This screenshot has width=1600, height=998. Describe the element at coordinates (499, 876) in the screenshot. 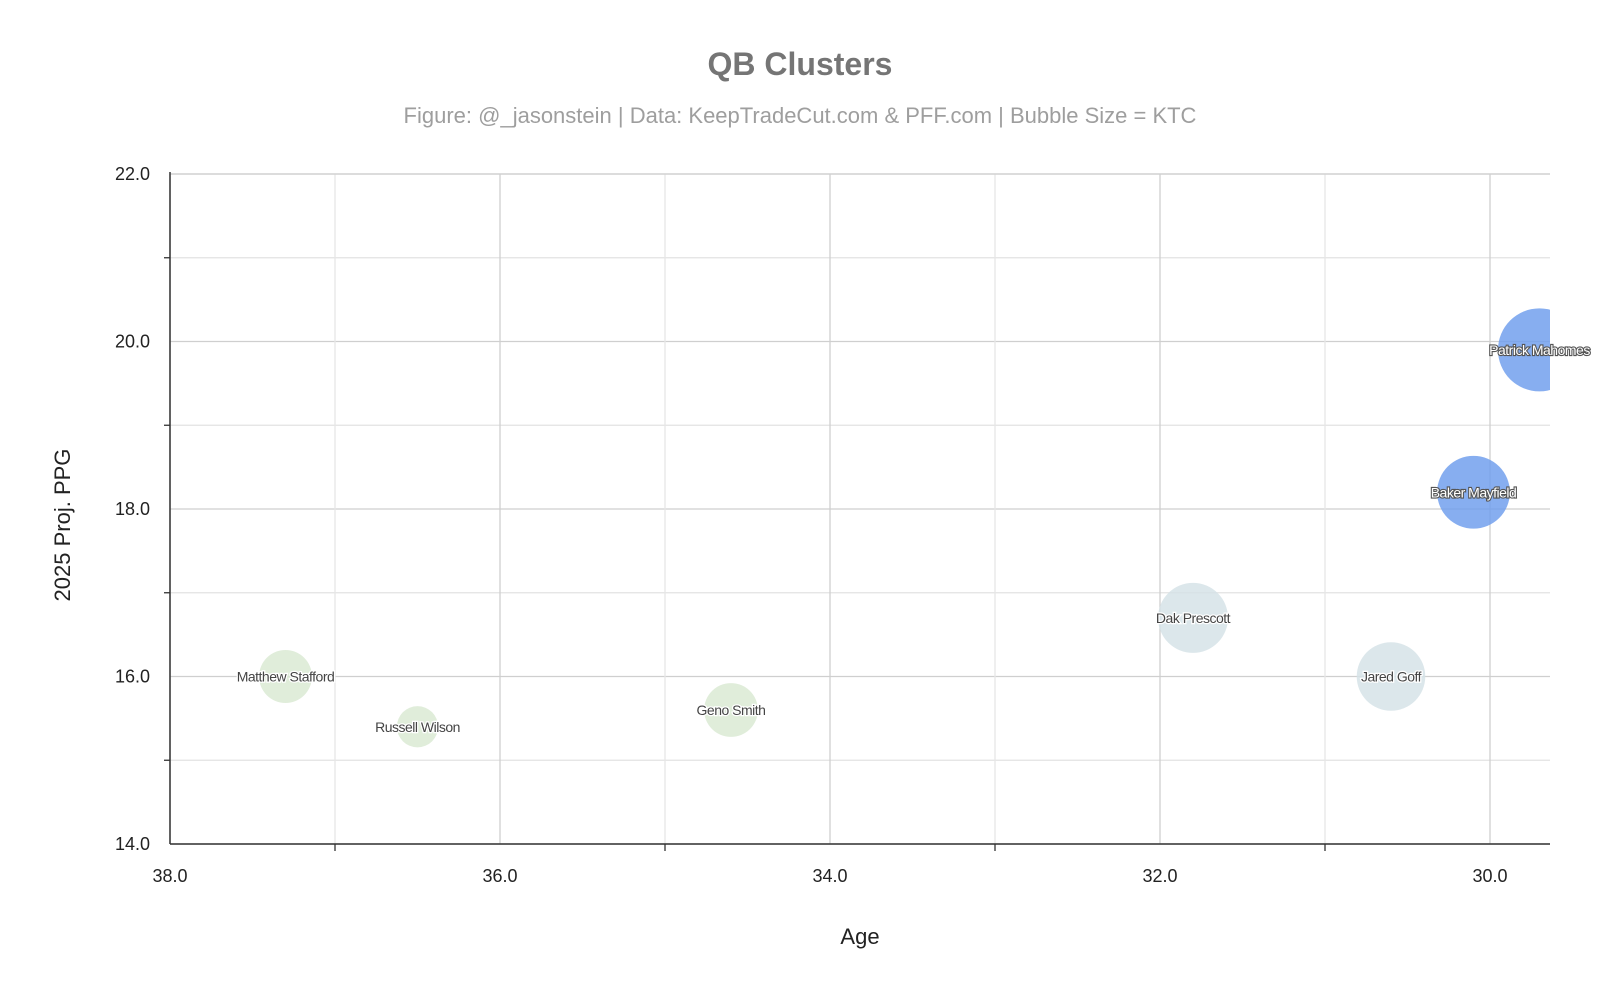

I see `x-tick-label: 36.0` at that location.